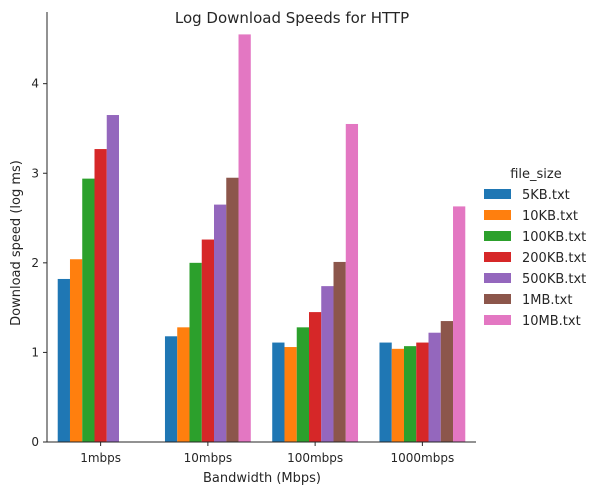 This screenshot has height=500, width=603. Describe the element at coordinates (423, 458) in the screenshot. I see `x-tick-label: 1000mbps` at that location.